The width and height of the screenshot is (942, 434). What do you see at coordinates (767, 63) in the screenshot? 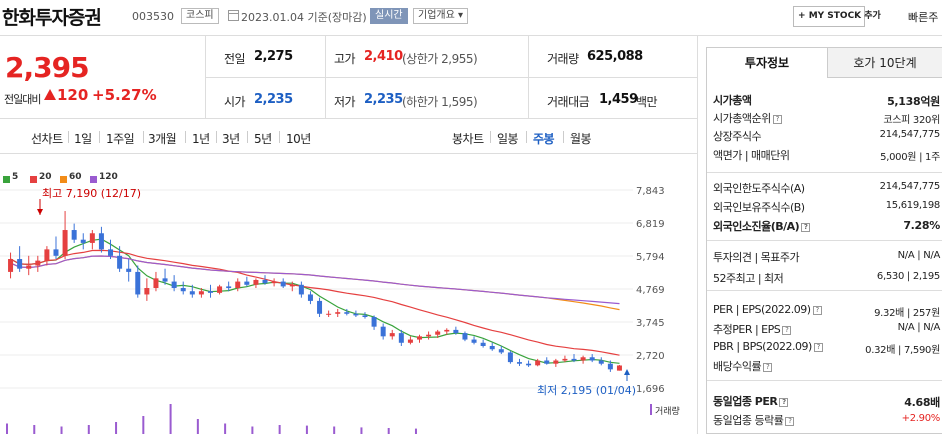
I see `tab-invest-info: 투자정보` at bounding box center [767, 63].